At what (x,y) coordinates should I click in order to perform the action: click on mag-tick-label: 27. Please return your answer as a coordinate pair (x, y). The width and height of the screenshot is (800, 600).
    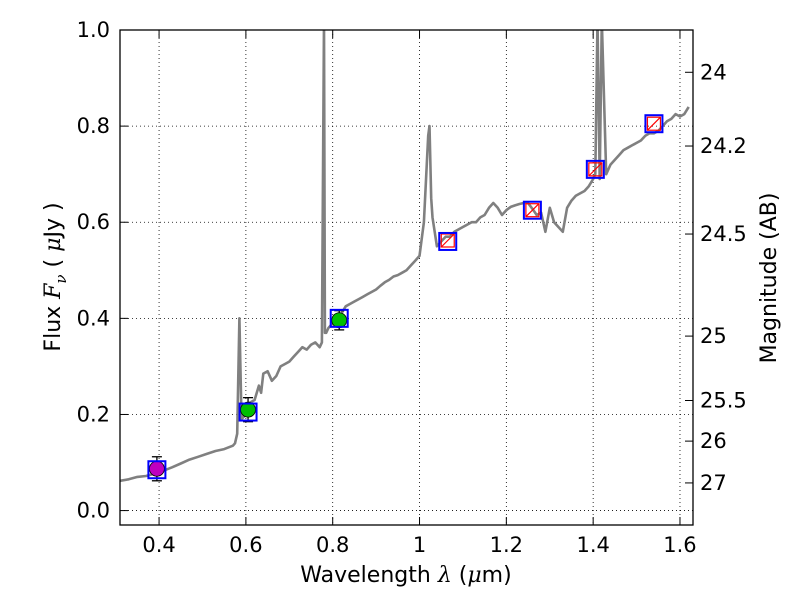
    Looking at the image, I should click on (713, 483).